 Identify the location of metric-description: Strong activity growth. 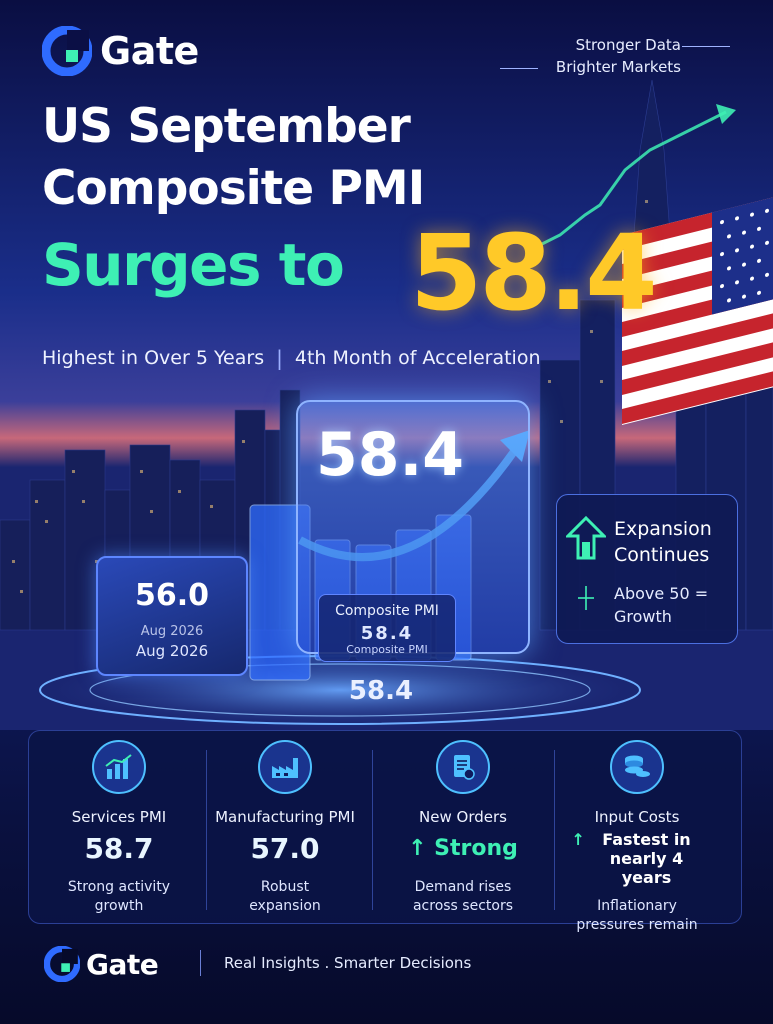
(119, 896).